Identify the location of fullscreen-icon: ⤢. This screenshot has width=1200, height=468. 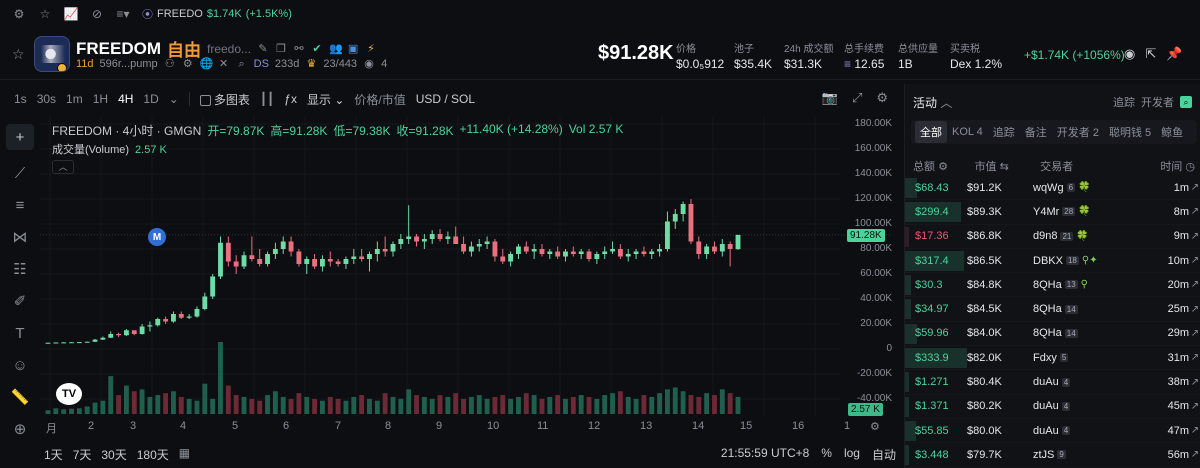
(857, 97).